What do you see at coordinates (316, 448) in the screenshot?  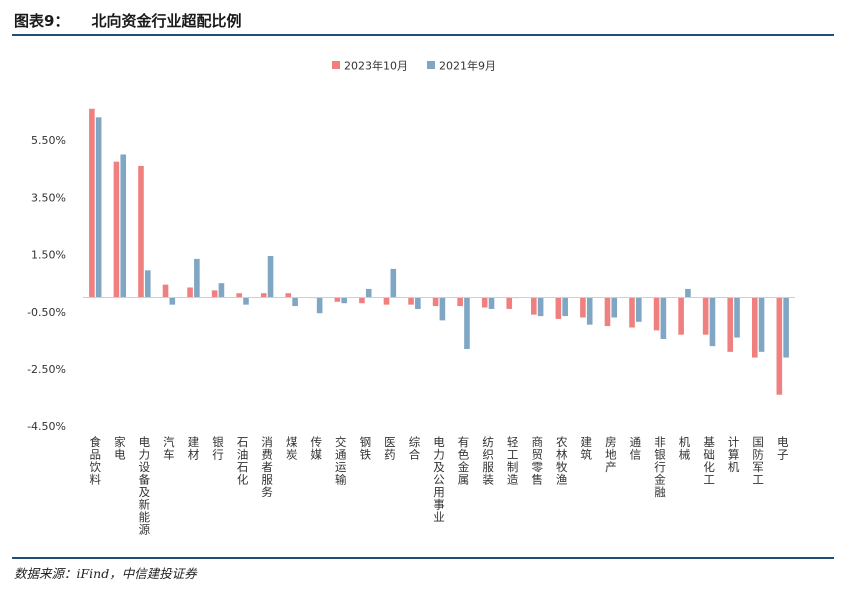 I see `category-label: 传媒` at bounding box center [316, 448].